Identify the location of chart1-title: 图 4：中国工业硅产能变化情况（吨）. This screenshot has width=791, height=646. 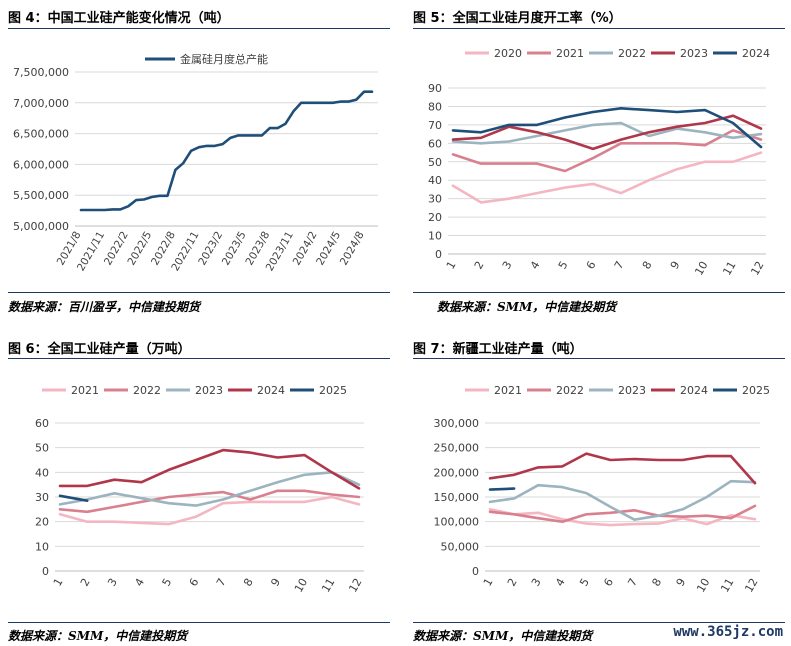
(119, 18).